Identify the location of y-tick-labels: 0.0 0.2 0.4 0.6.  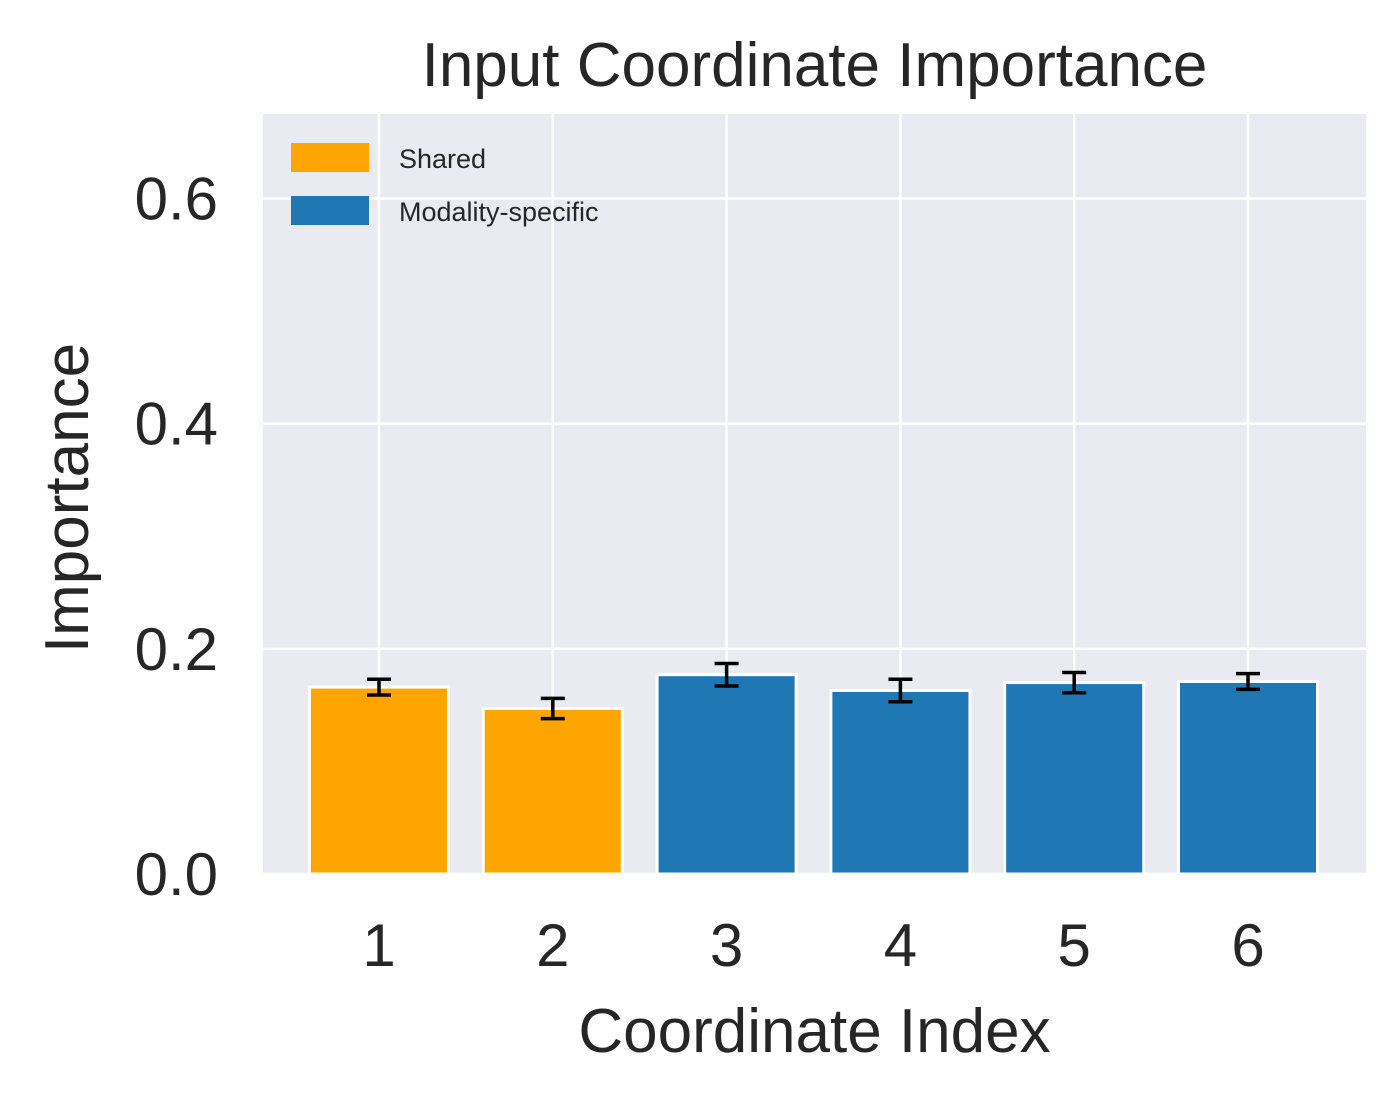
(176, 536).